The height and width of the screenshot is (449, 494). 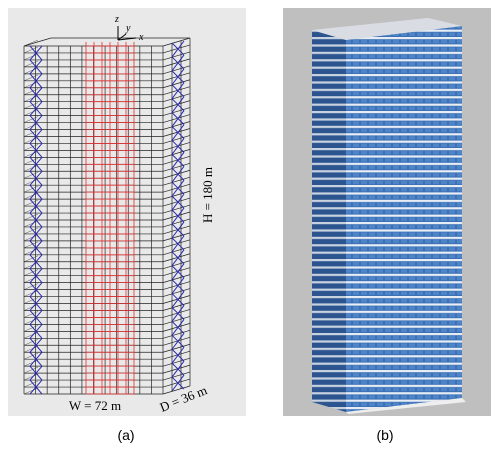 What do you see at coordinates (125, 435) in the screenshot?
I see `caption-a: (a)` at bounding box center [125, 435].